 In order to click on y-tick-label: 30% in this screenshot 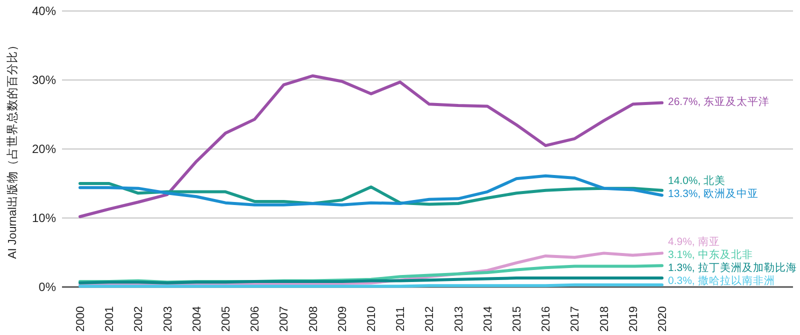, I will do `click(44, 80)`.